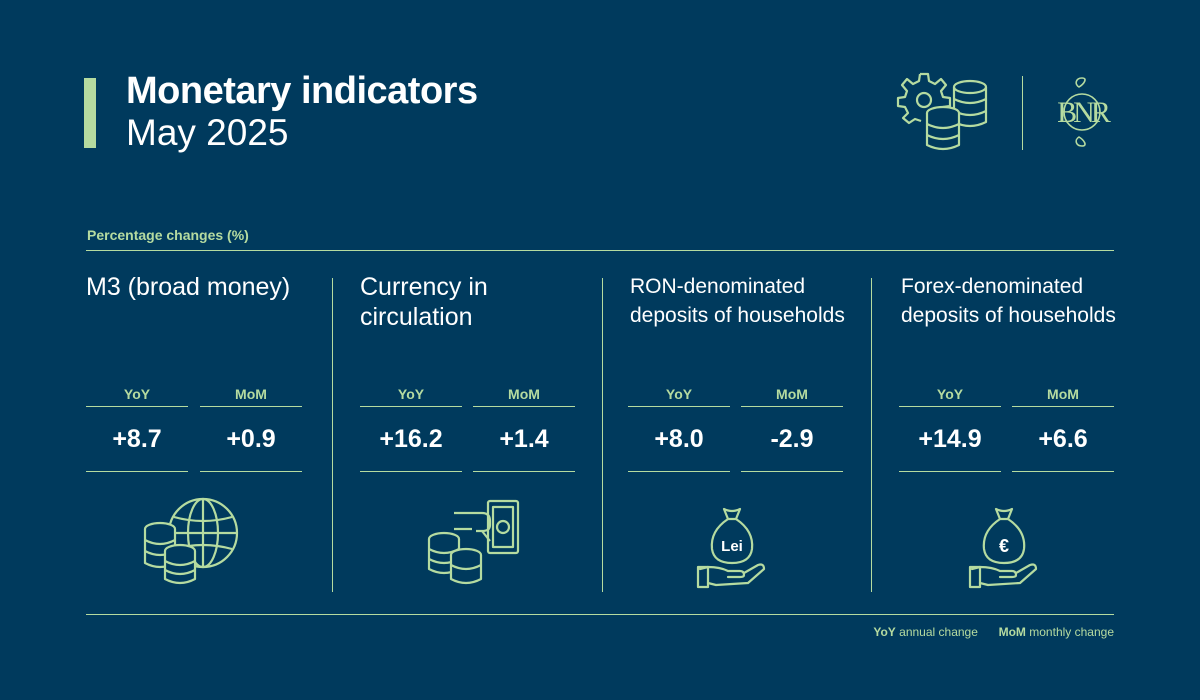 The image size is (1200, 700). What do you see at coordinates (137, 439) in the screenshot?
I see `yoy-value: +8.7` at bounding box center [137, 439].